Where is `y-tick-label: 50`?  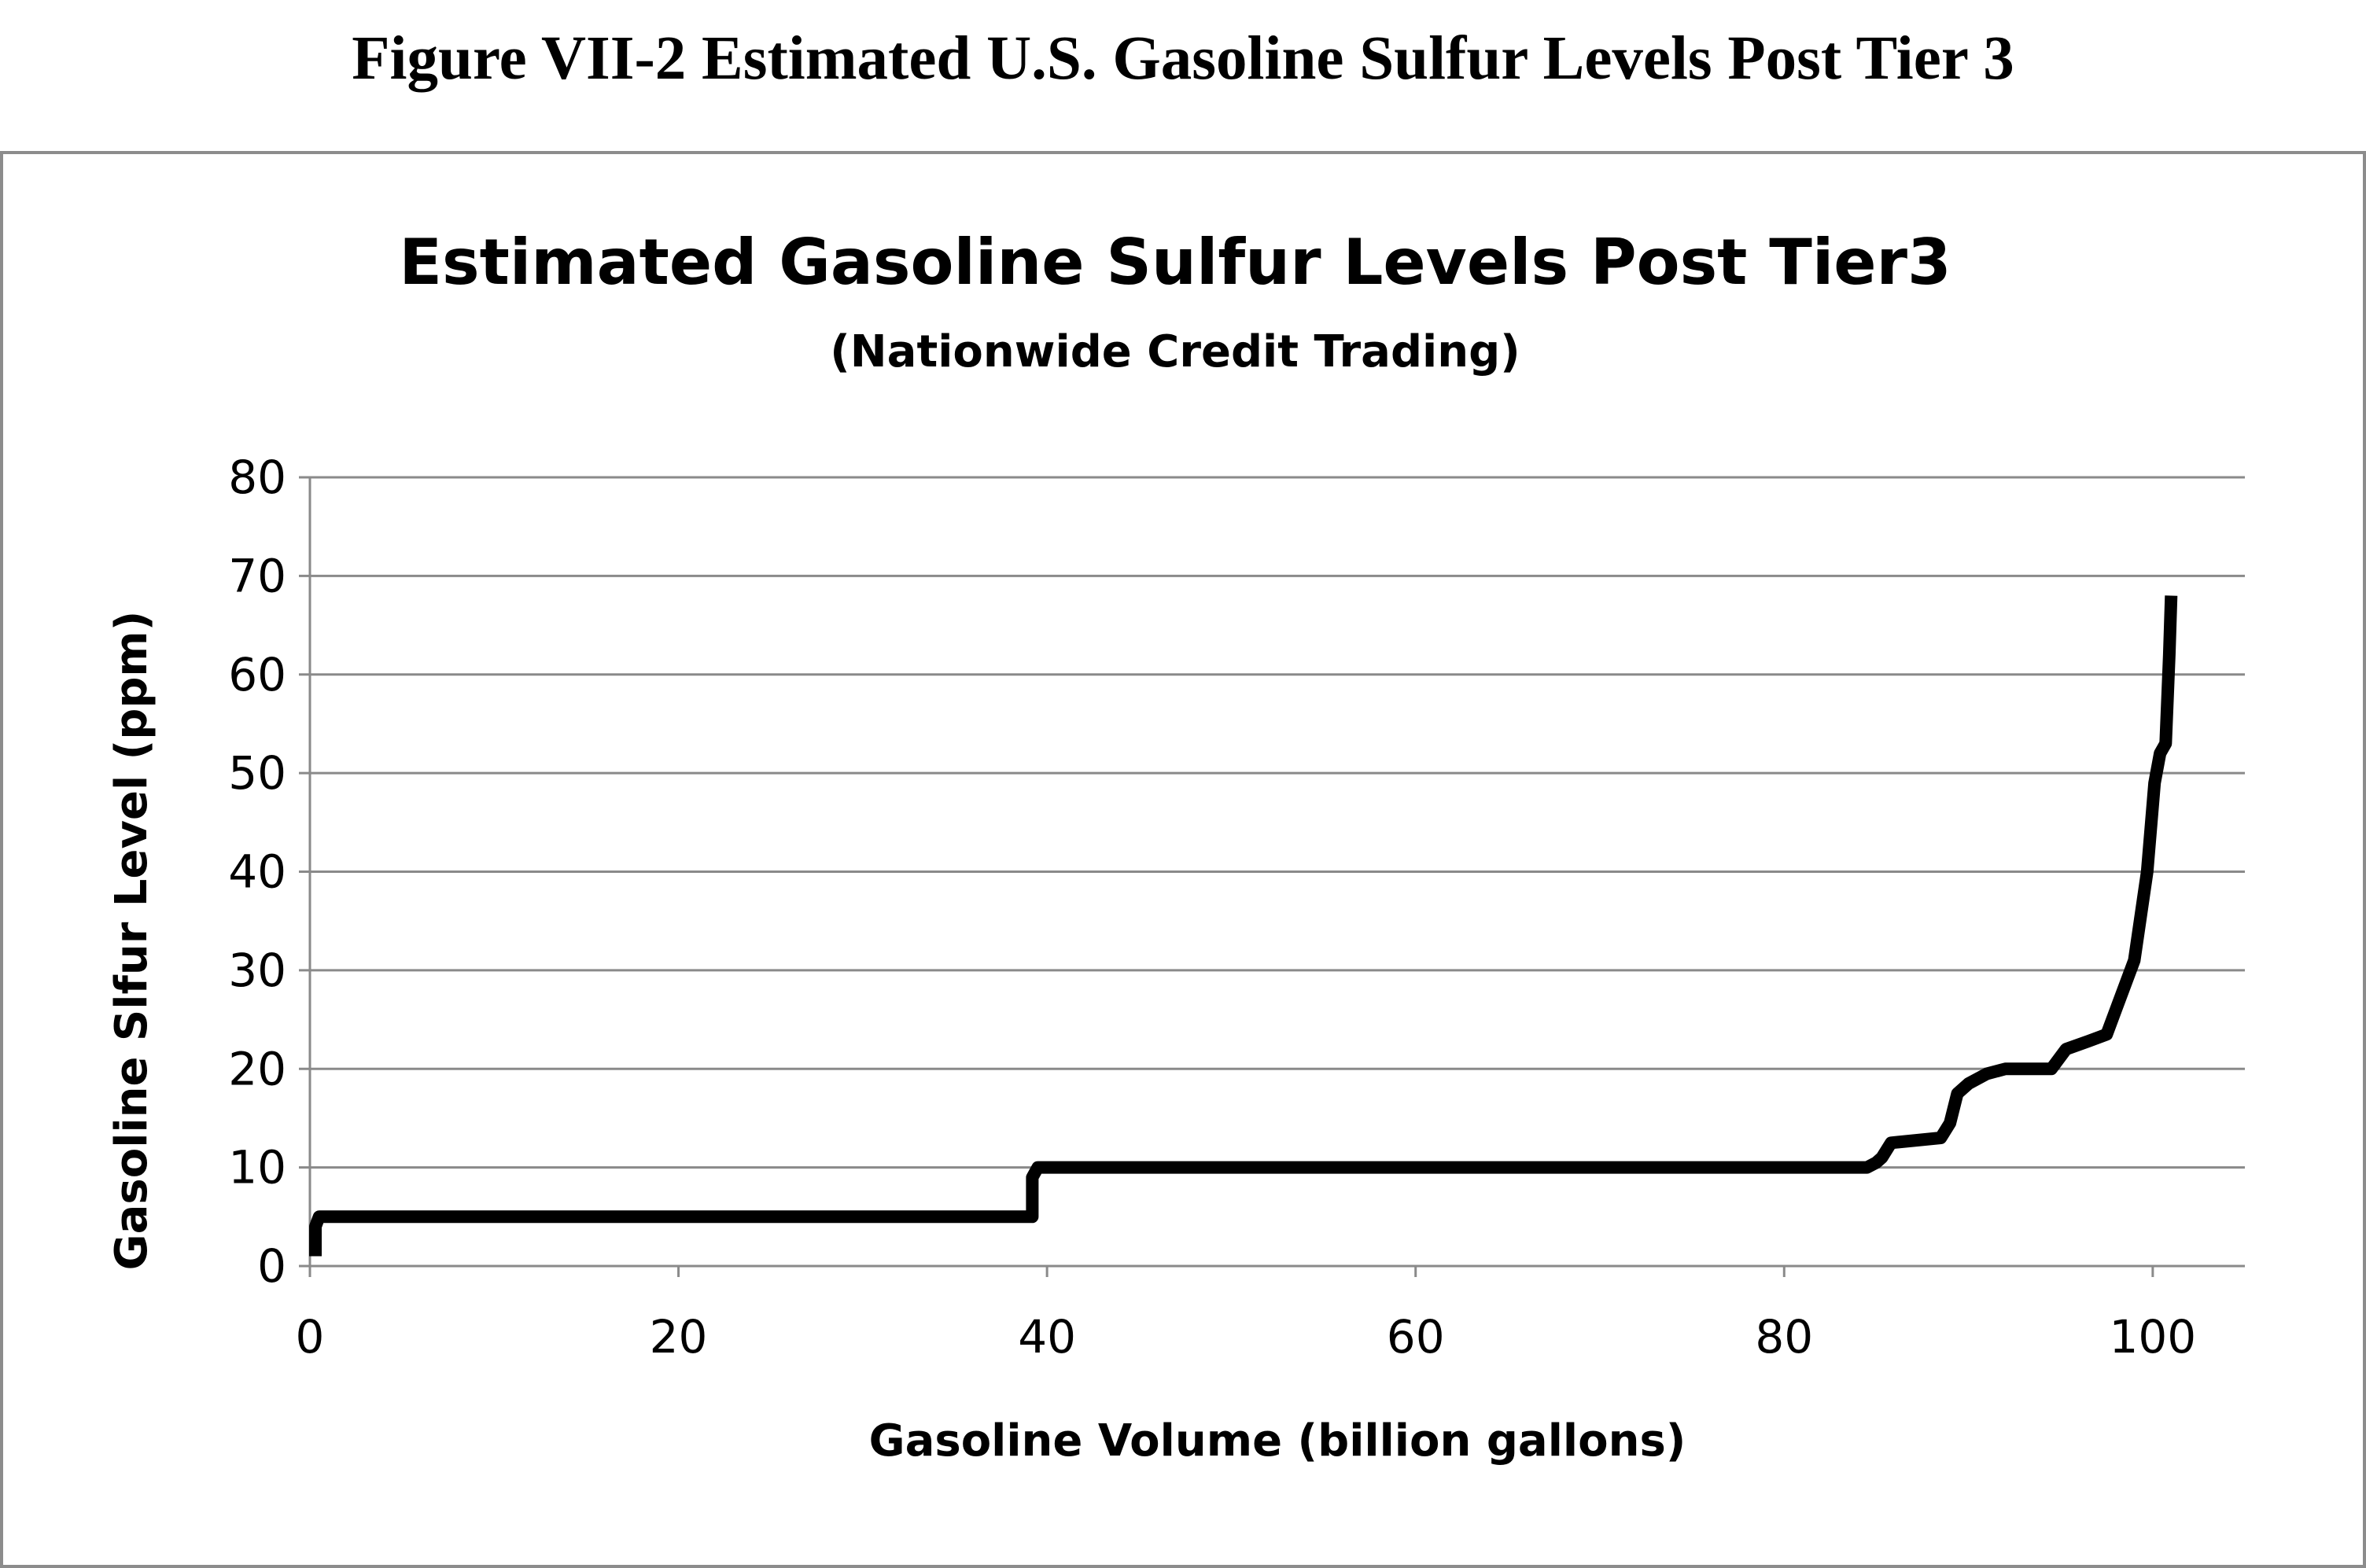
y-tick-label: 50 is located at coordinates (257, 773).